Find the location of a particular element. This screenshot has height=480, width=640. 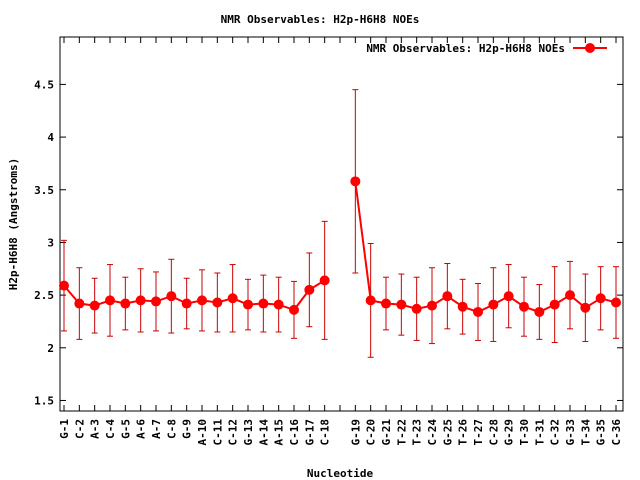

x-tick-label: C-11 is located at coordinates (217, 432).